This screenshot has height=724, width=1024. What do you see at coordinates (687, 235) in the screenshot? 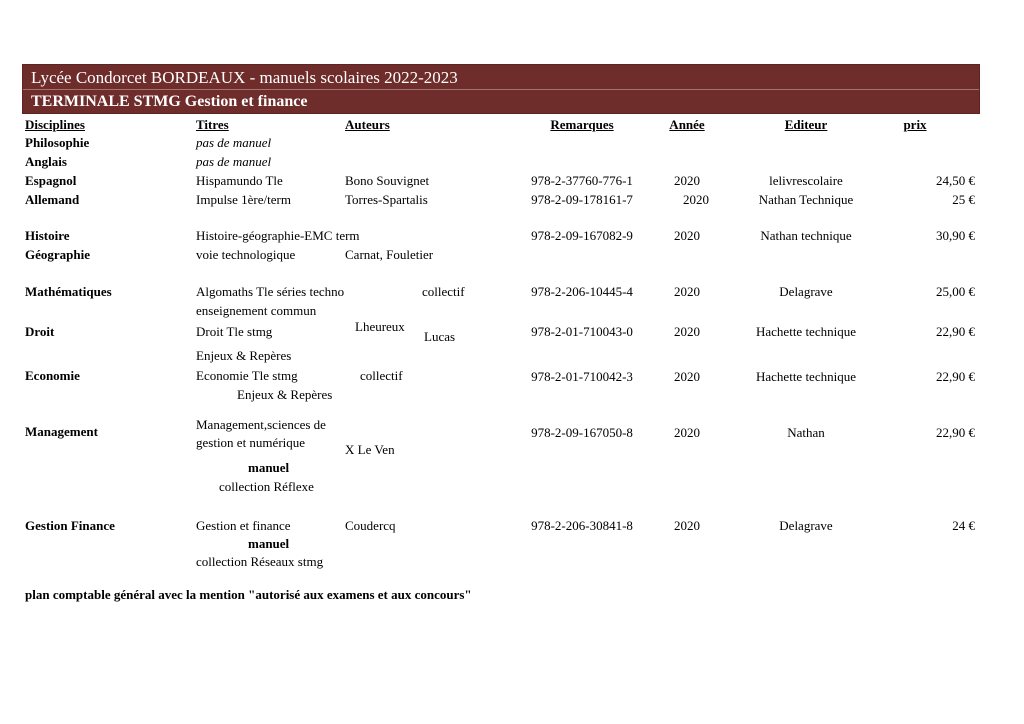
I see `annee-histoire: 2020` at bounding box center [687, 235].